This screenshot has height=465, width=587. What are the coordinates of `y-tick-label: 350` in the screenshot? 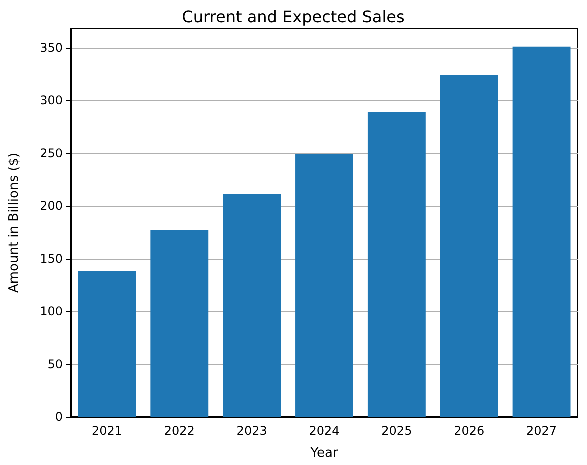 It's located at (51, 47).